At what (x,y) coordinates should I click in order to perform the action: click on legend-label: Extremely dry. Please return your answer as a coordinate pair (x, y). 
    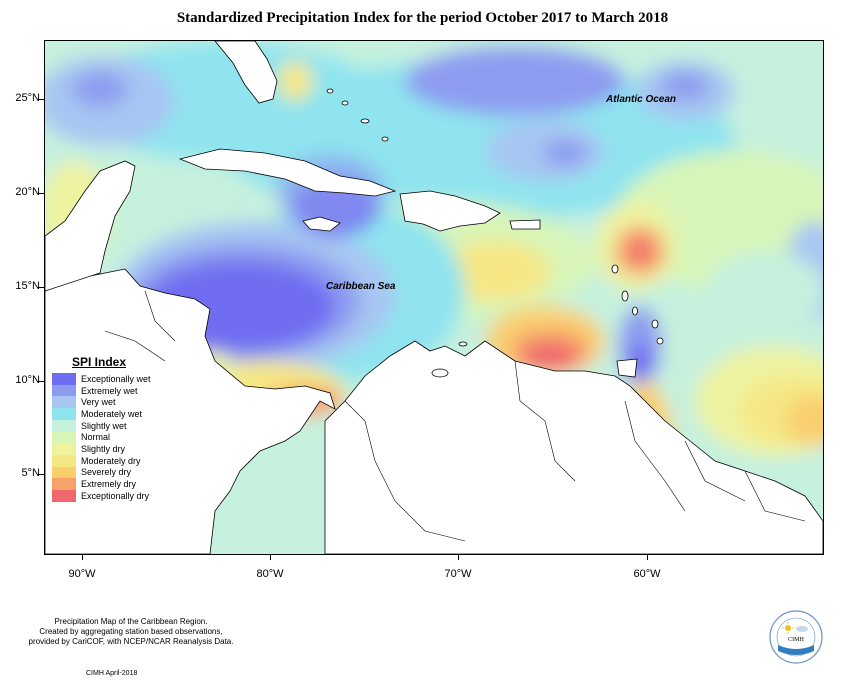
    Looking at the image, I should click on (109, 484).